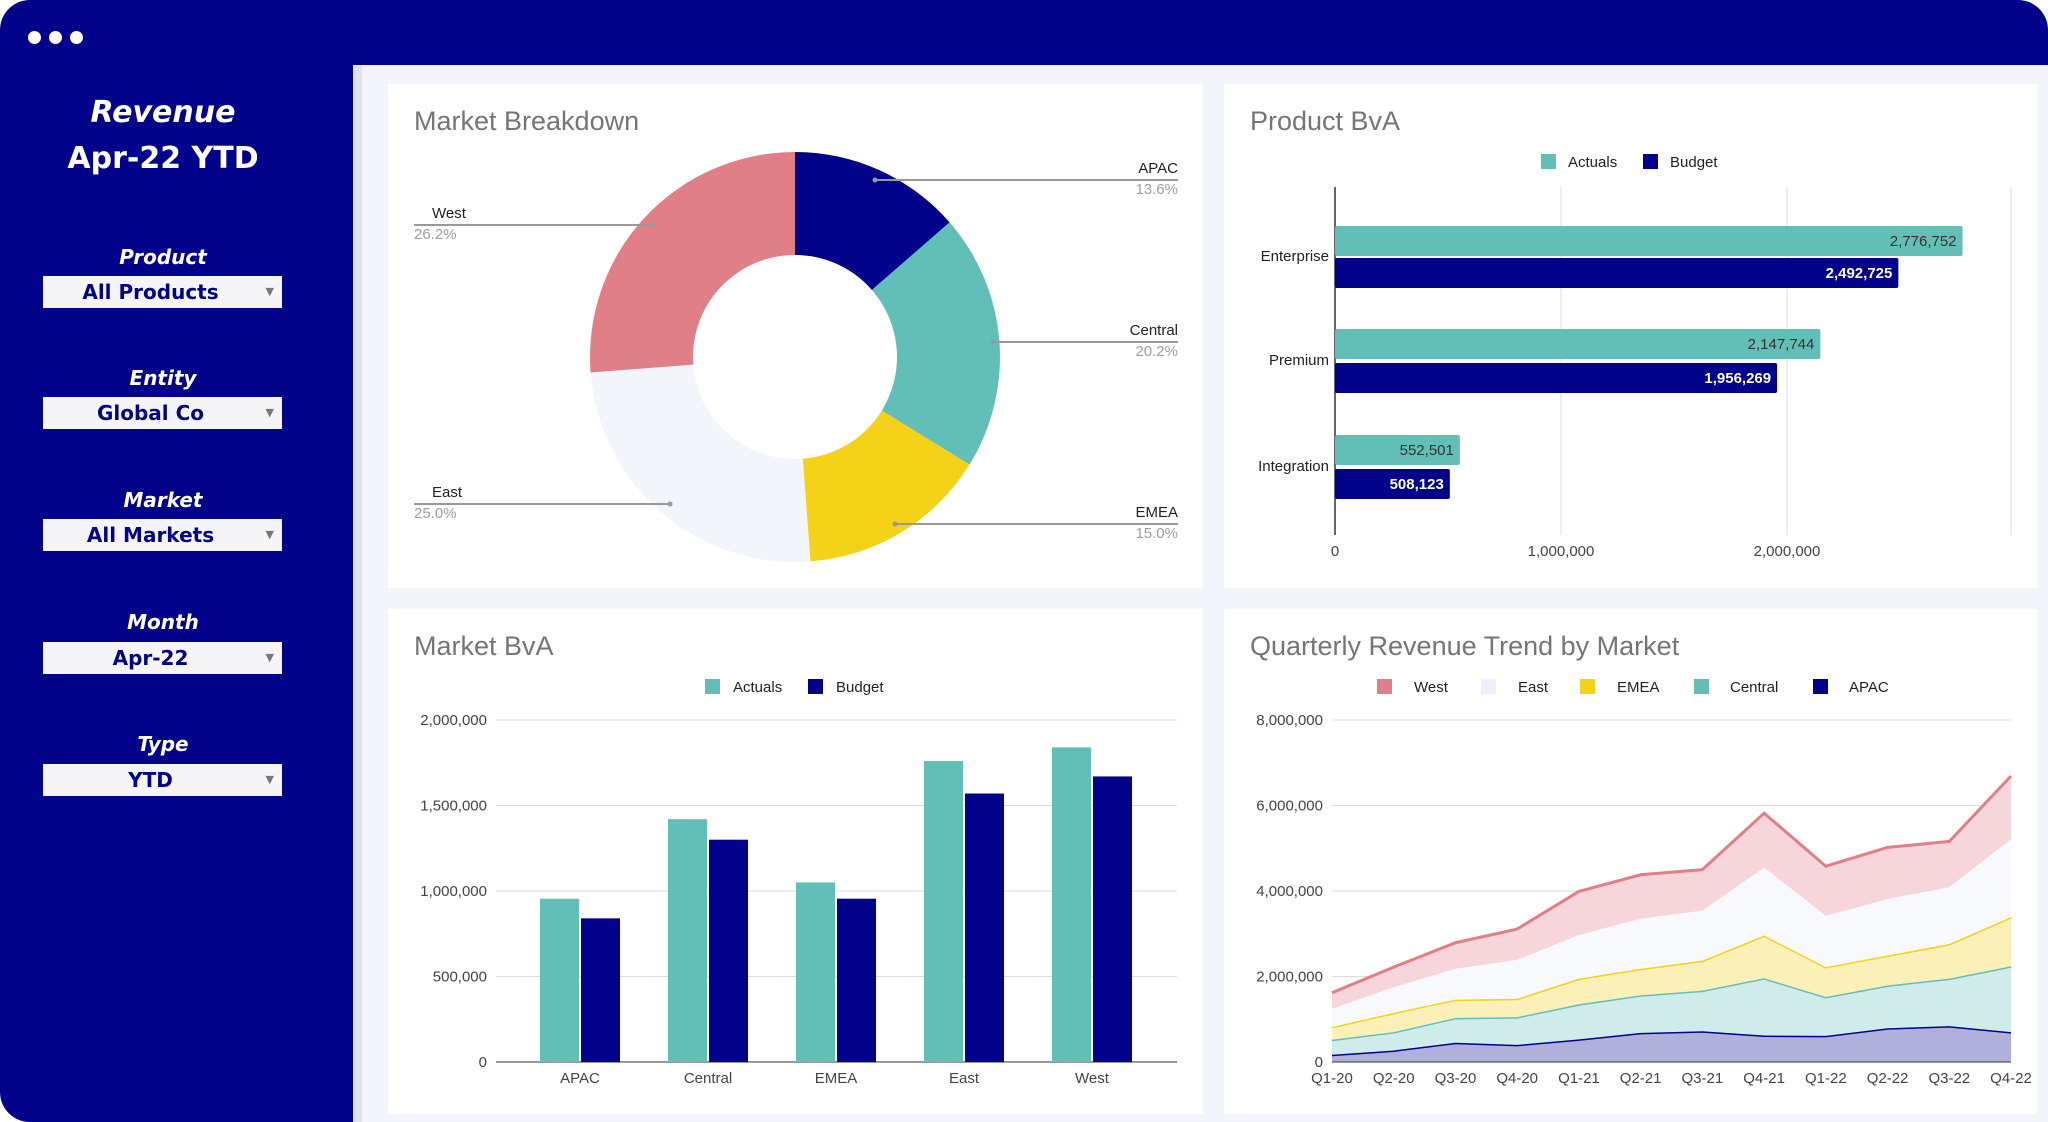 The height and width of the screenshot is (1122, 2048). Describe the element at coordinates (150, 292) in the screenshot. I see `product-filter-value: All Products` at that location.